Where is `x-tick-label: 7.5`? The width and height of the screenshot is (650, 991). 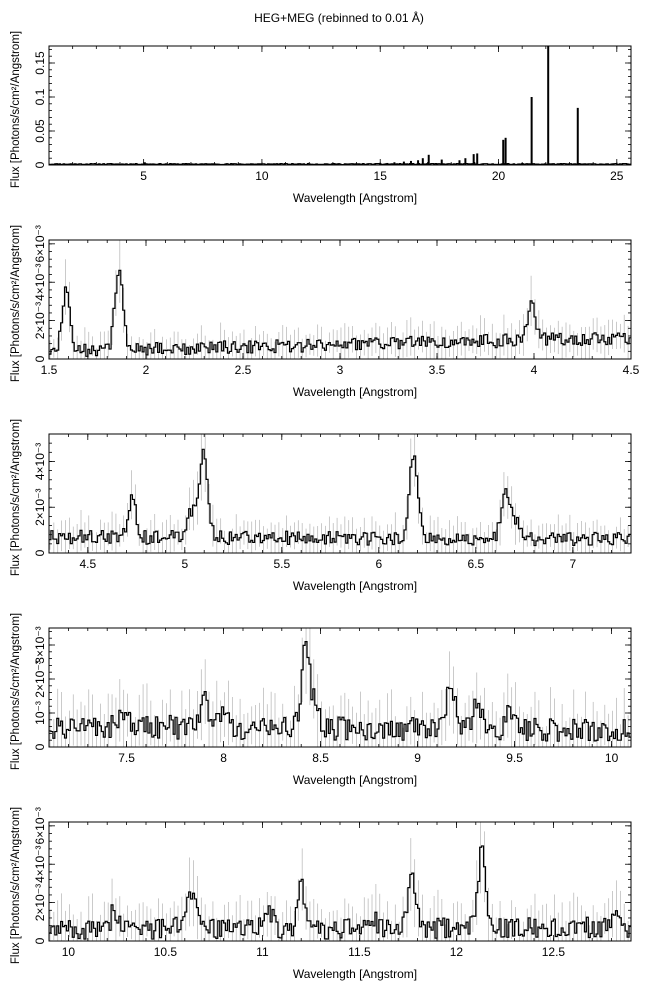 x-tick-label: 7.5 is located at coordinates (126, 758).